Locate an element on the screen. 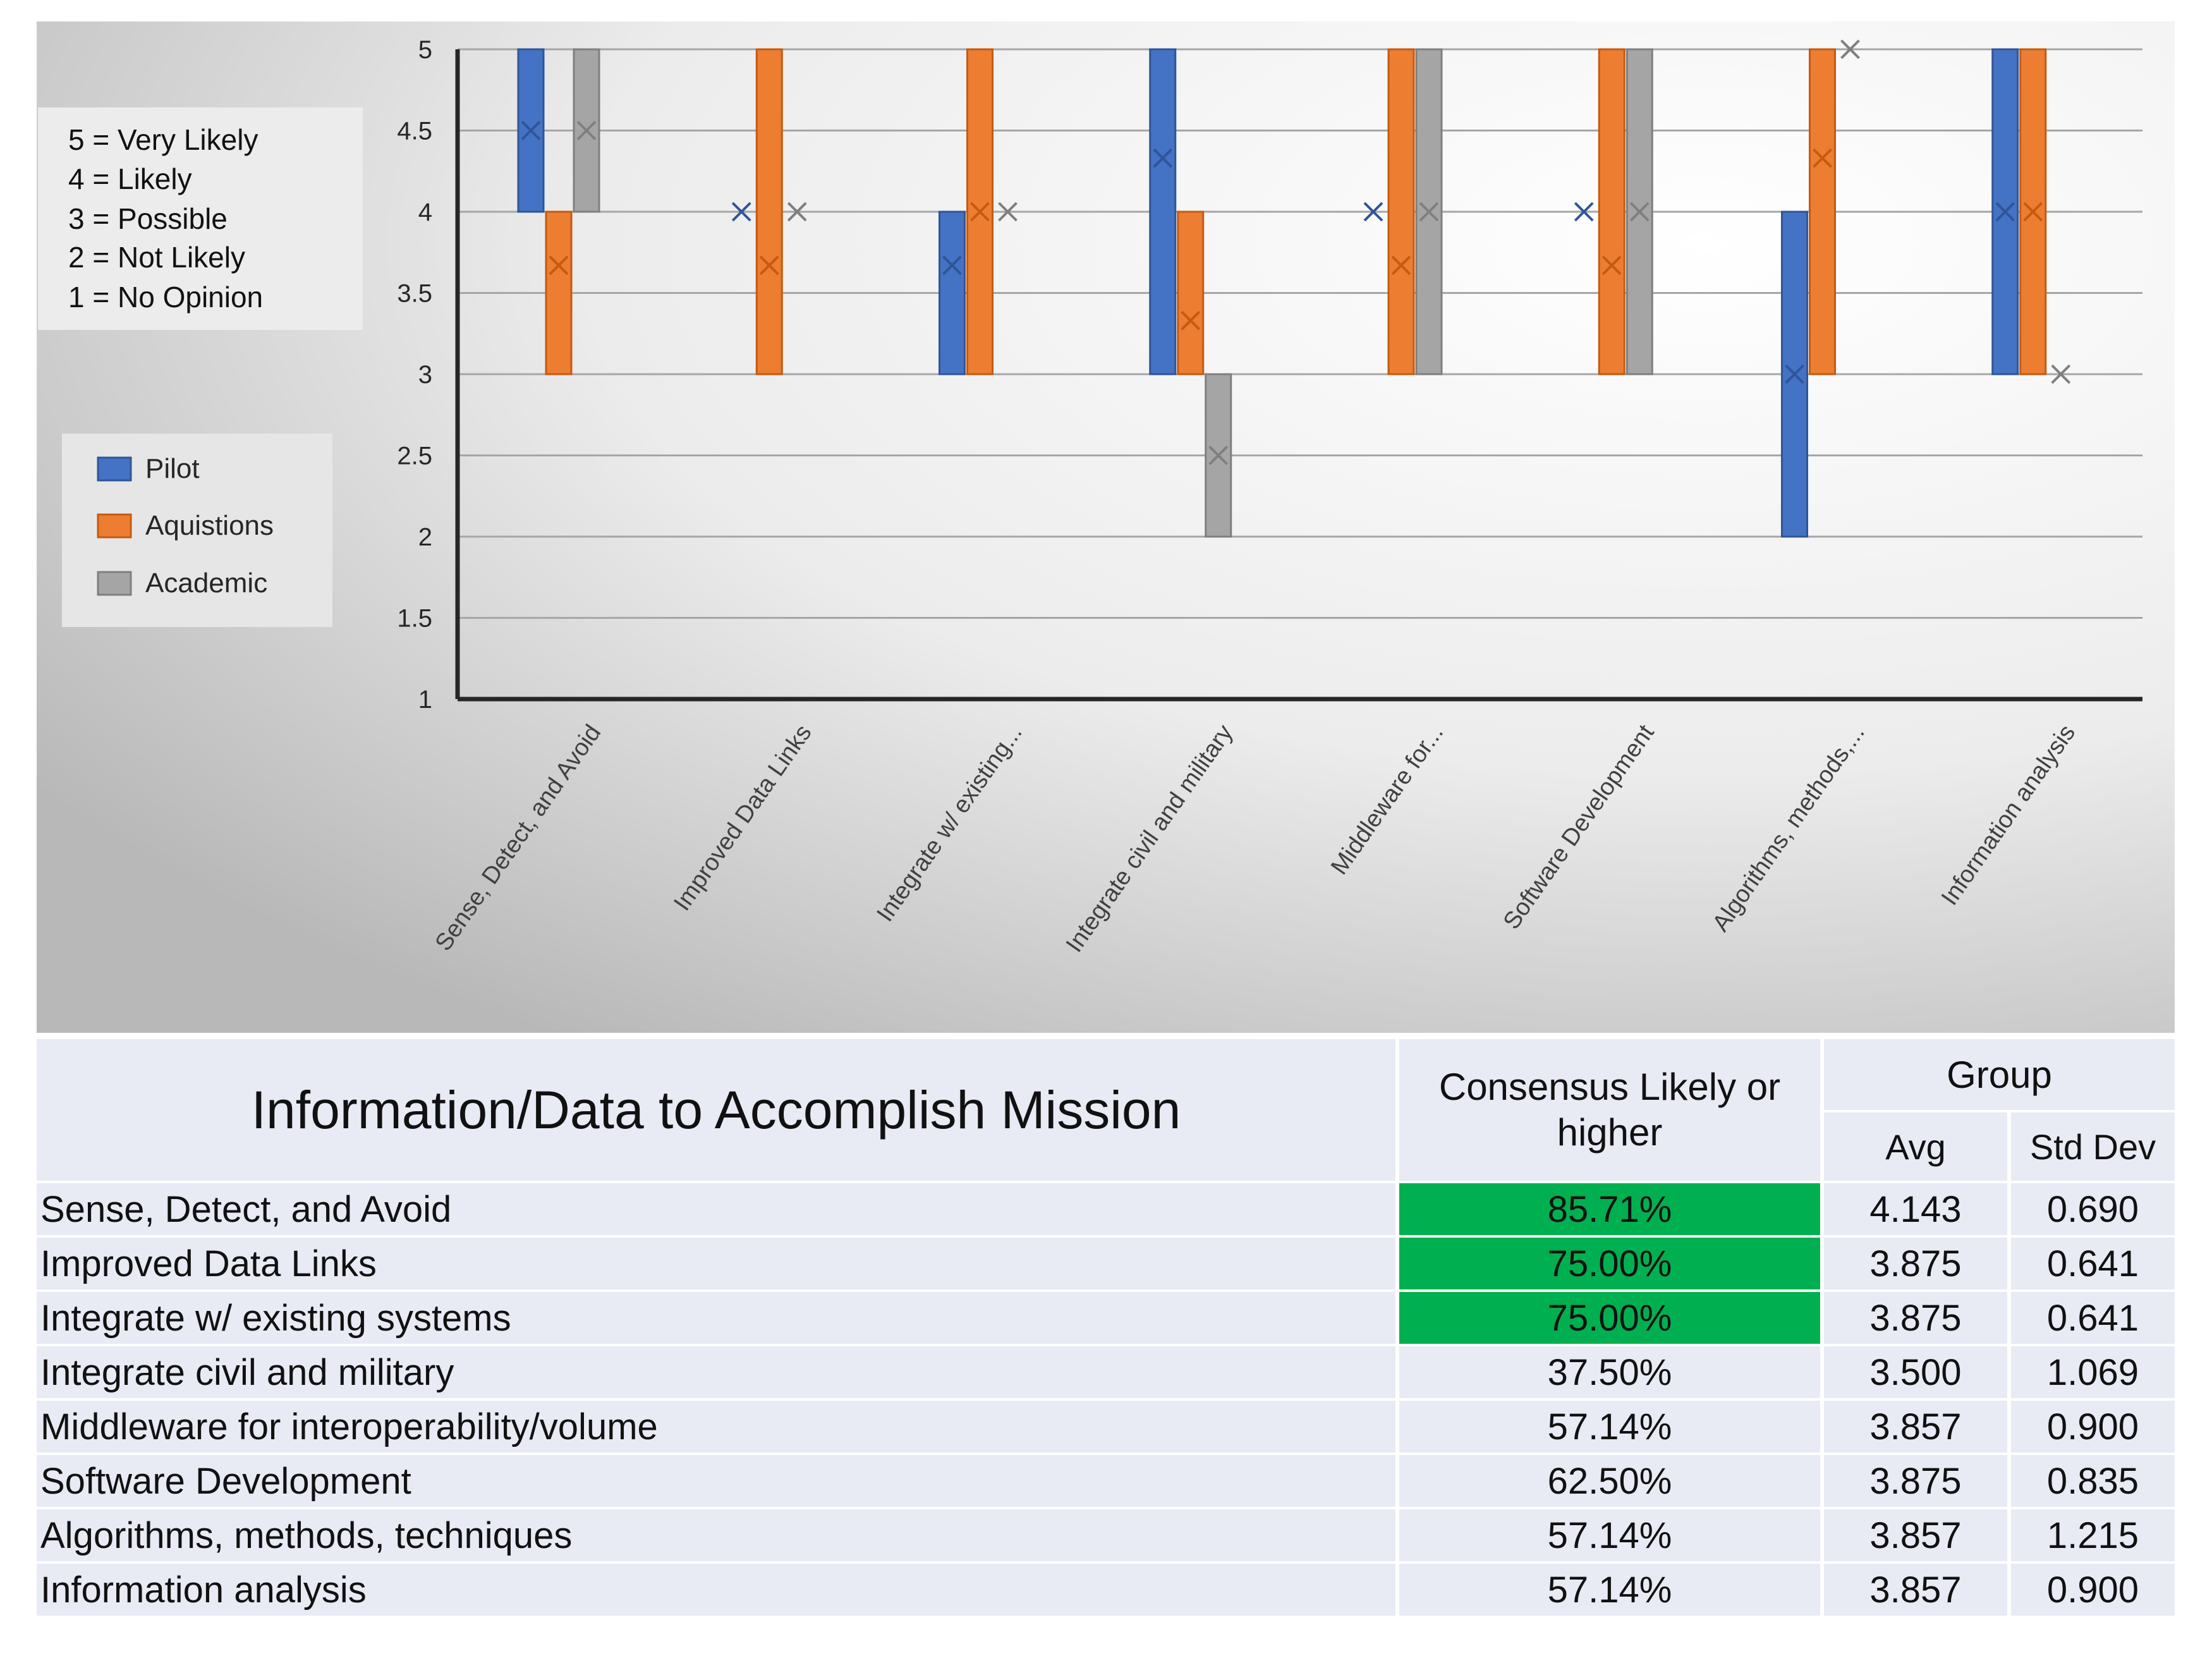 The image size is (2212, 1663). table-row: Information analysis 57.14% 3.857 0.900 is located at coordinates (1106, 1590).